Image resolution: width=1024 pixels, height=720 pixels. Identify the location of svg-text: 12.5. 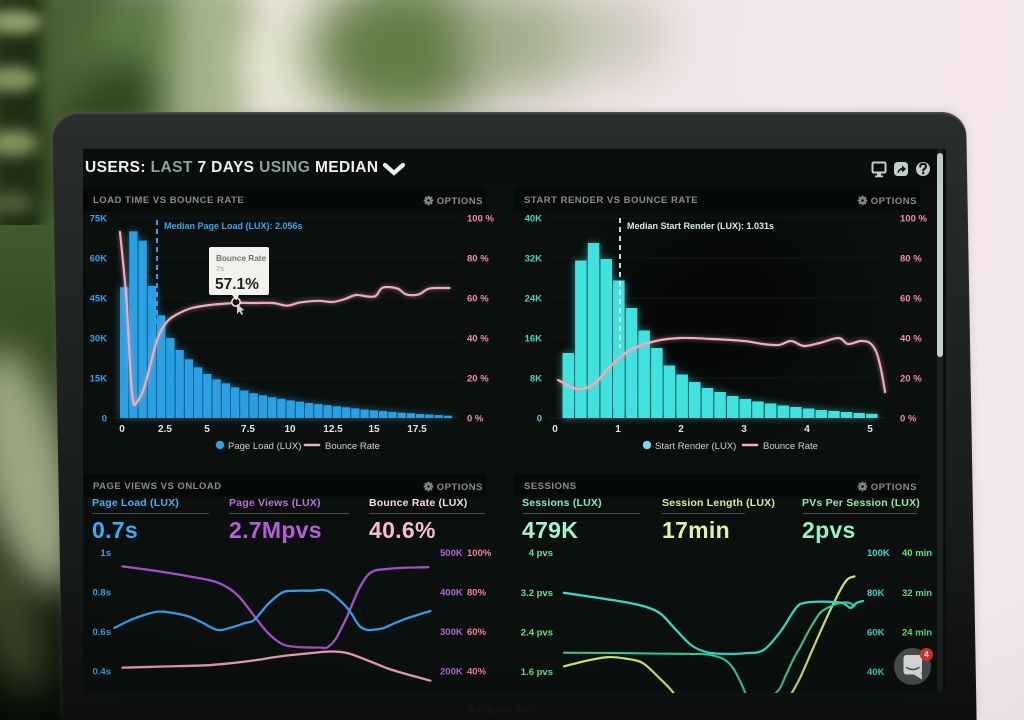
(333, 429).